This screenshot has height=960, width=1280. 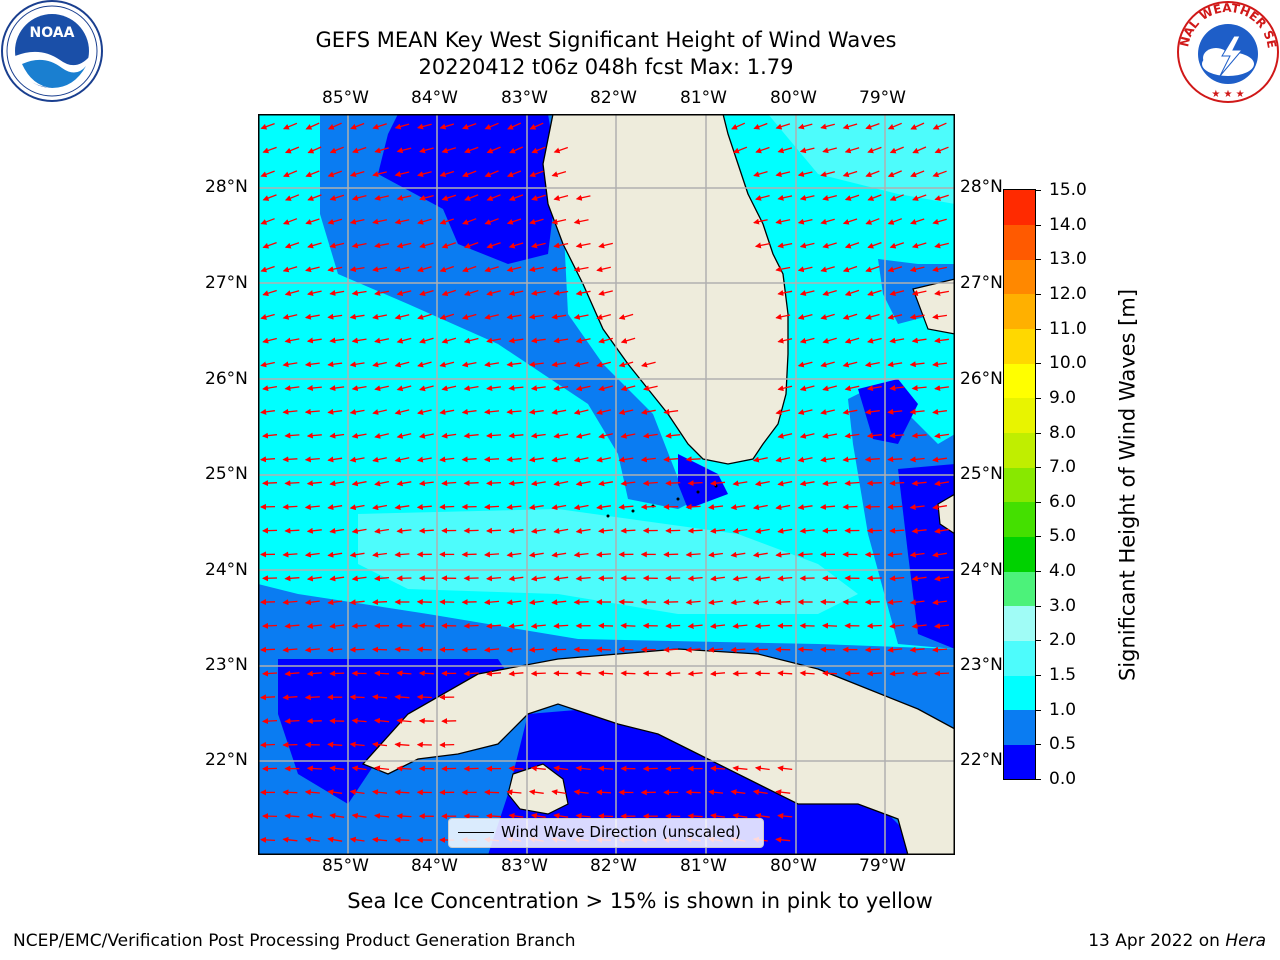 What do you see at coordinates (1038, 502) in the screenshot?
I see `colorbar-tick-mark` at bounding box center [1038, 502].